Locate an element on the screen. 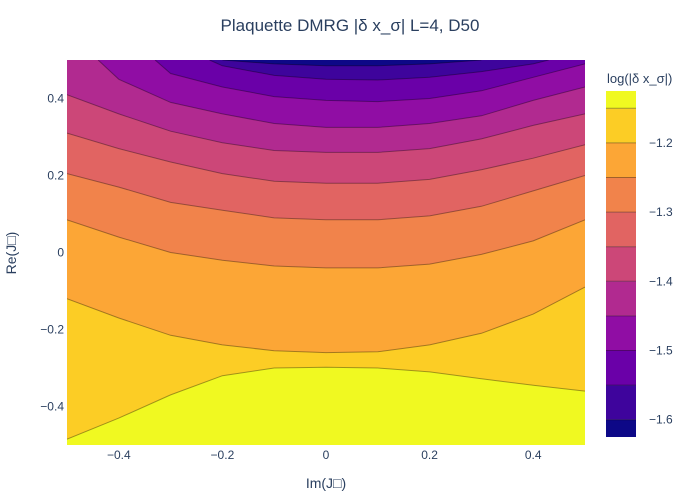  x-tick-label: 0.4 is located at coordinates (533, 455).